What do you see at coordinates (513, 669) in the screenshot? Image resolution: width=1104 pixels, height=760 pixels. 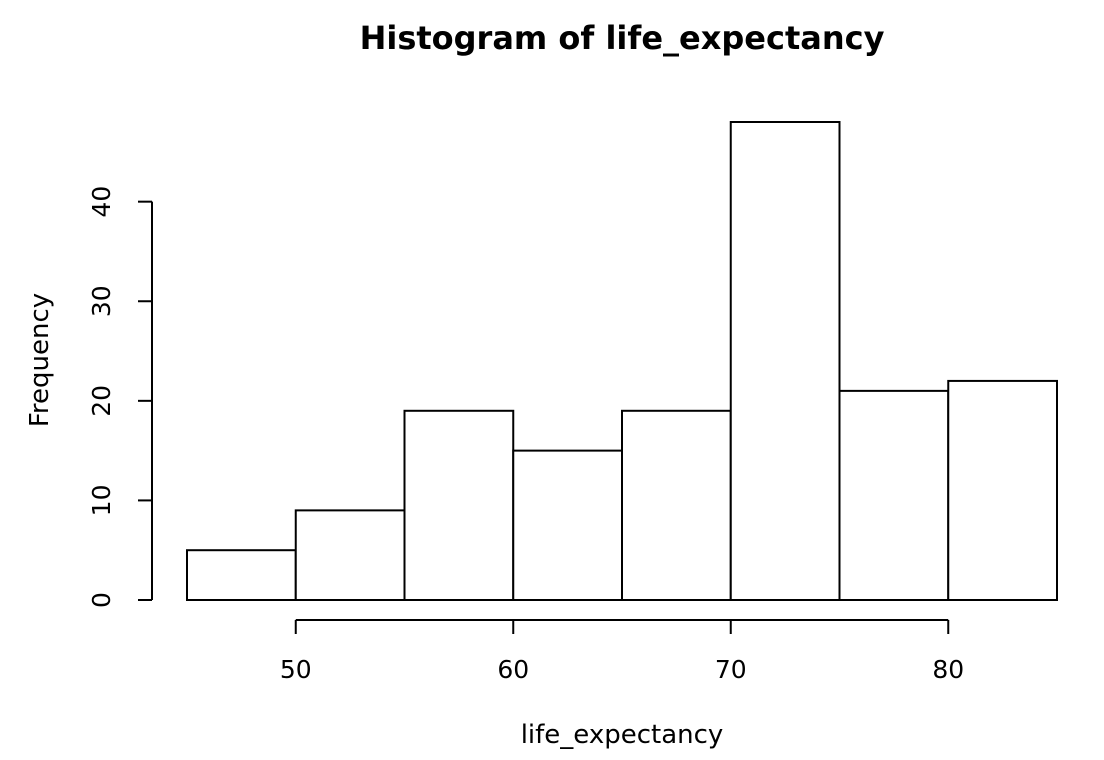 I see `x-tick-label-1: 60` at bounding box center [513, 669].